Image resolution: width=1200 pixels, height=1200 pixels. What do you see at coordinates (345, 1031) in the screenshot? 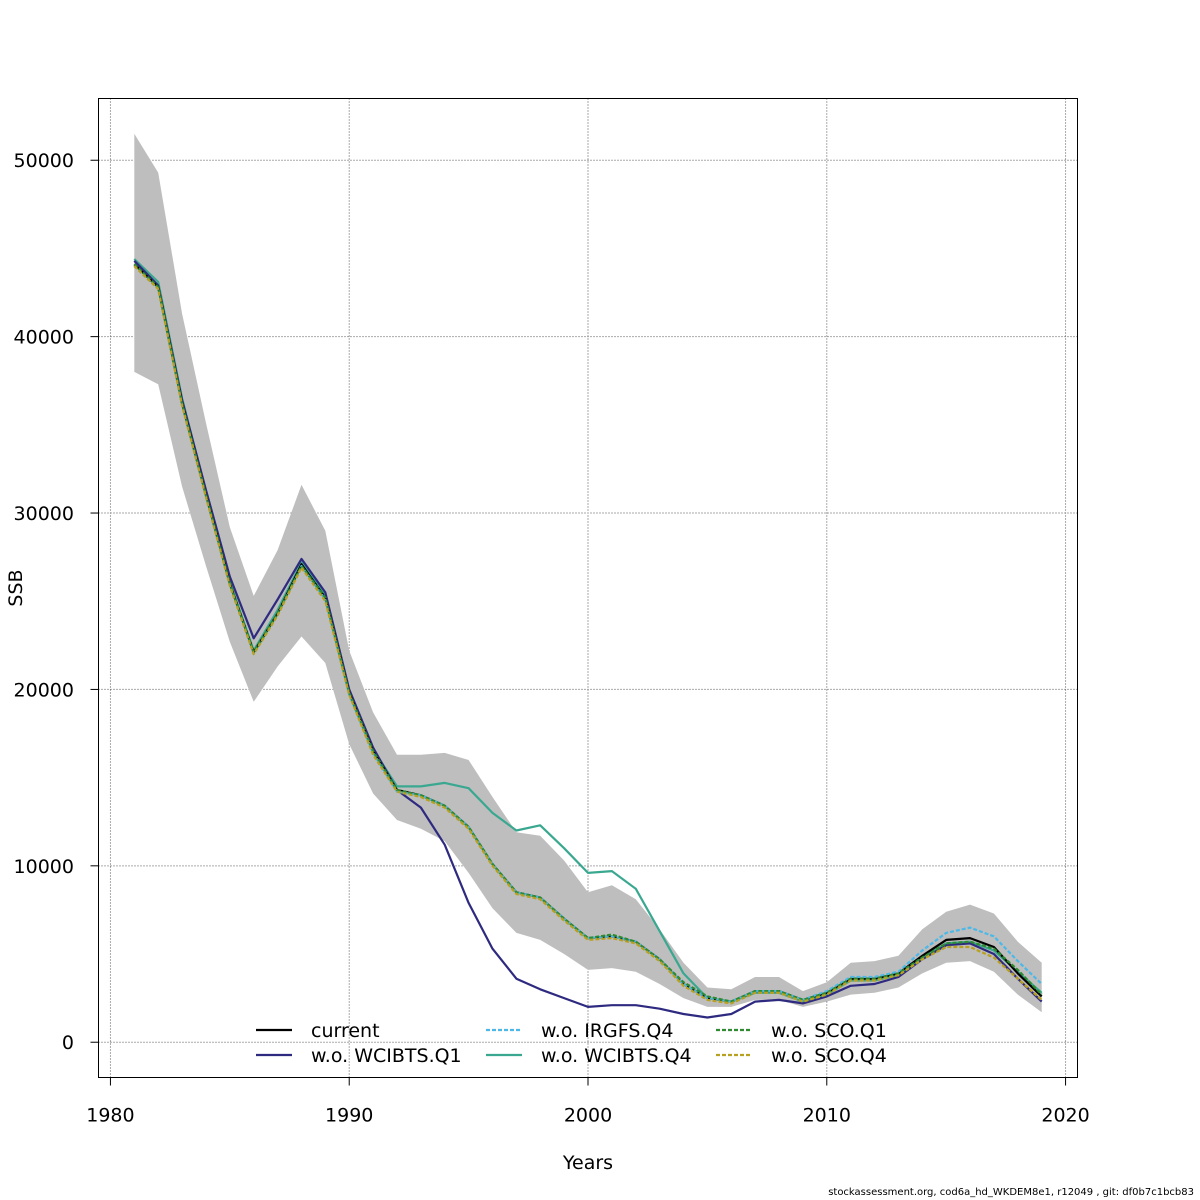
I see `legend-label: current` at bounding box center [345, 1031].